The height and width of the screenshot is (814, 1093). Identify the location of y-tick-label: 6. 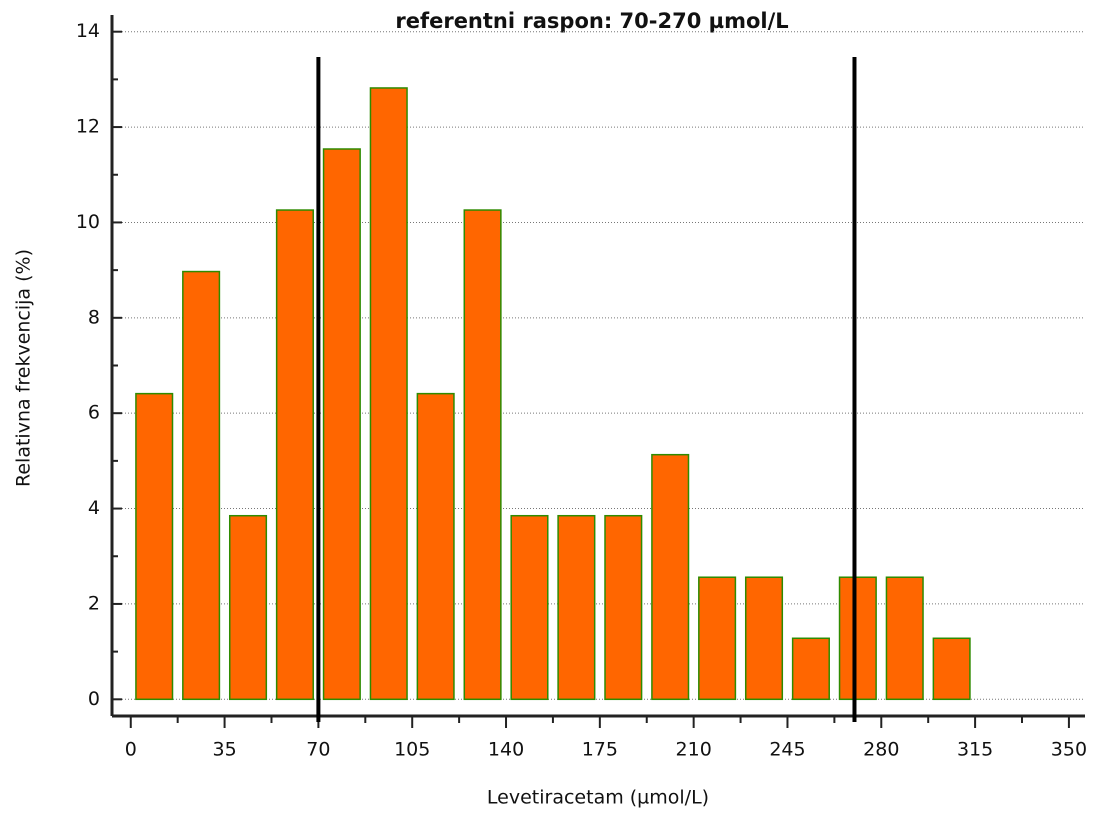
(94, 413).